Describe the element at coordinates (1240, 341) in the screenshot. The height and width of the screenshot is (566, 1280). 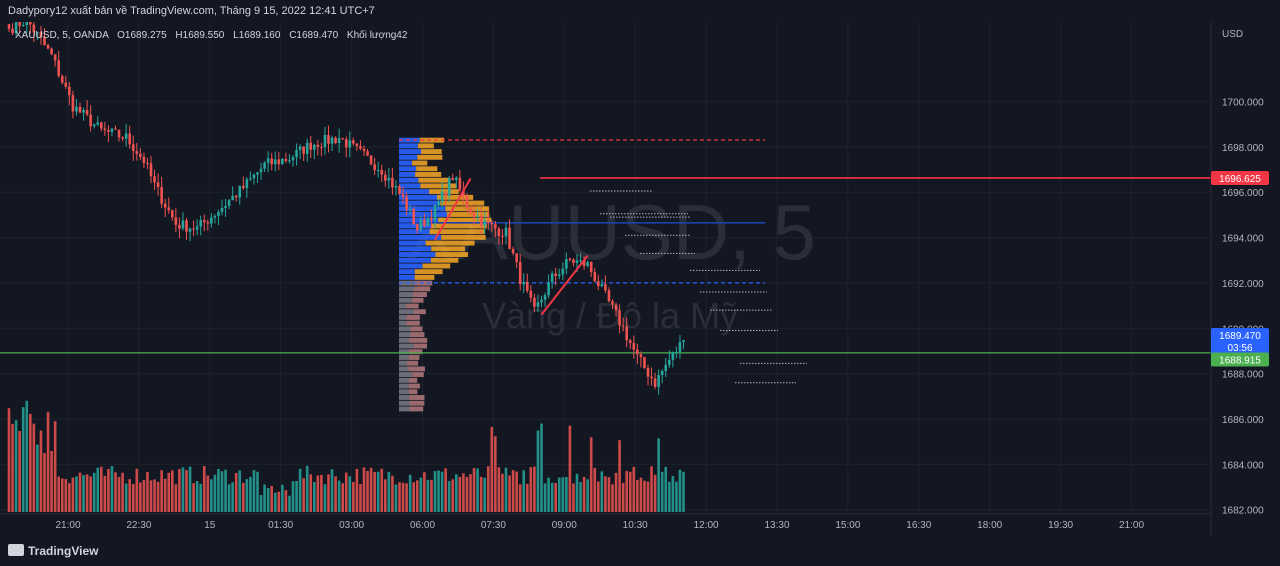
I see `price-tag` at that location.